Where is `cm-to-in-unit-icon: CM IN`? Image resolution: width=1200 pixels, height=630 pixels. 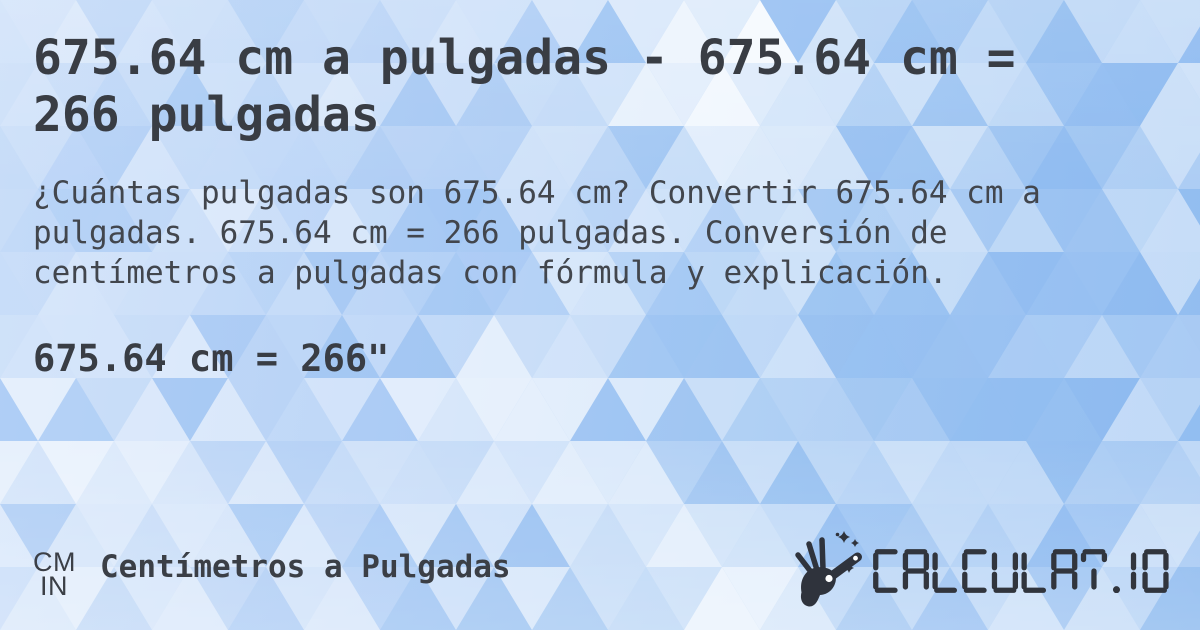 cm-to-in-unit-icon: CM IN is located at coordinates (54, 574).